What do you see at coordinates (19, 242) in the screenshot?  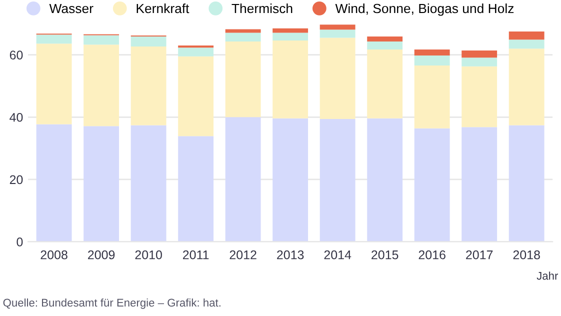 I see `y-tick-label: 0` at bounding box center [19, 242].